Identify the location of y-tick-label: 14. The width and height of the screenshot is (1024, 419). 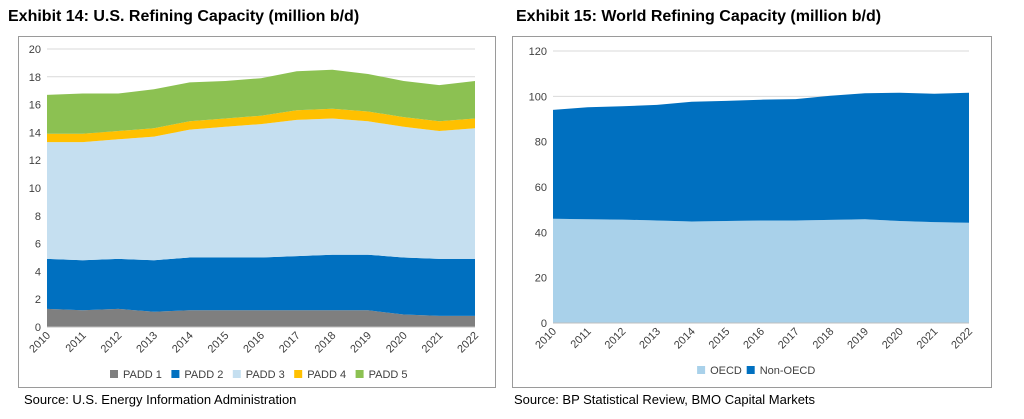
(35, 133).